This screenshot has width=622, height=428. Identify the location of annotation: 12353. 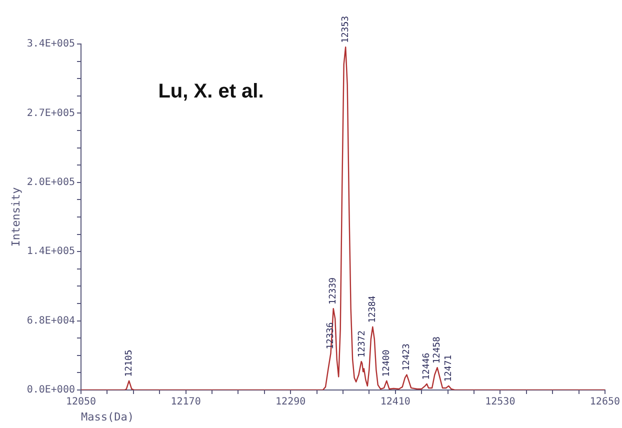
(345, 30).